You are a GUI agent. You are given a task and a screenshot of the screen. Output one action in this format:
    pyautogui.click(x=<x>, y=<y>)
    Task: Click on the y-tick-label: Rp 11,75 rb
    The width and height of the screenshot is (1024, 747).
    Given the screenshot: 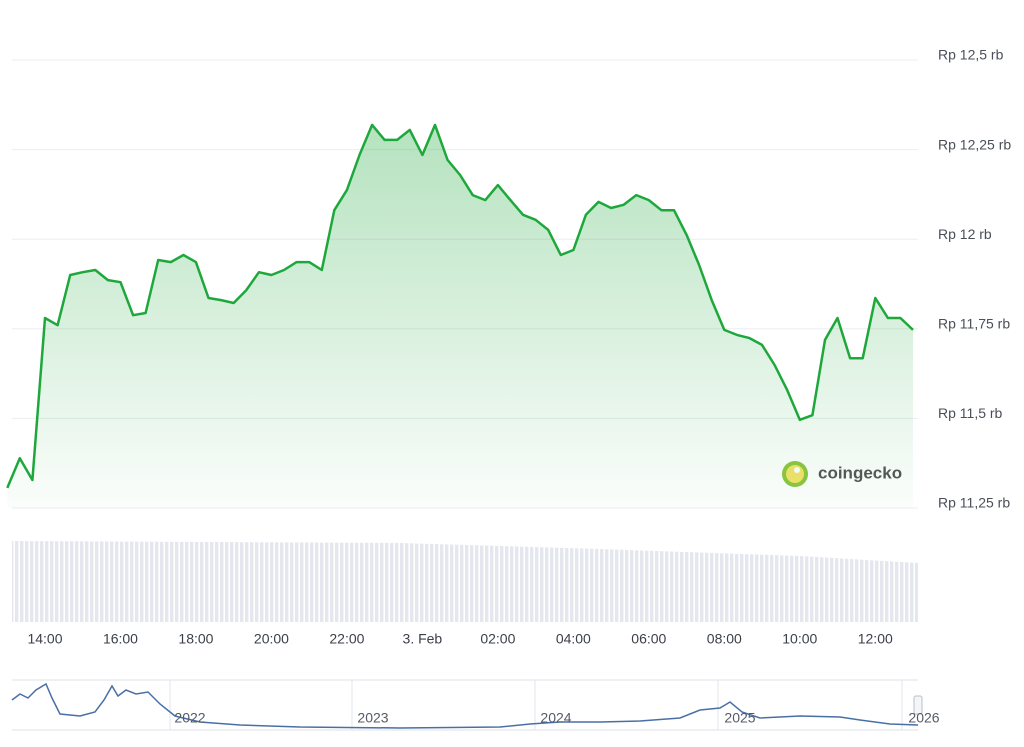 What is the action you would take?
    pyautogui.click(x=974, y=324)
    